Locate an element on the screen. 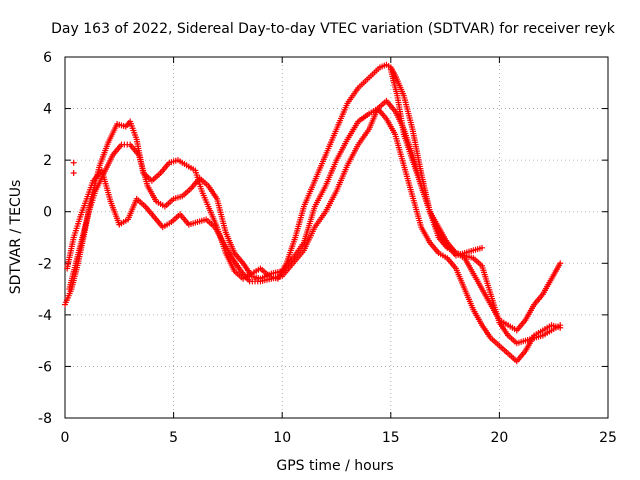 The height and width of the screenshot is (480, 640). y-tick-label: 0 is located at coordinates (47, 213).